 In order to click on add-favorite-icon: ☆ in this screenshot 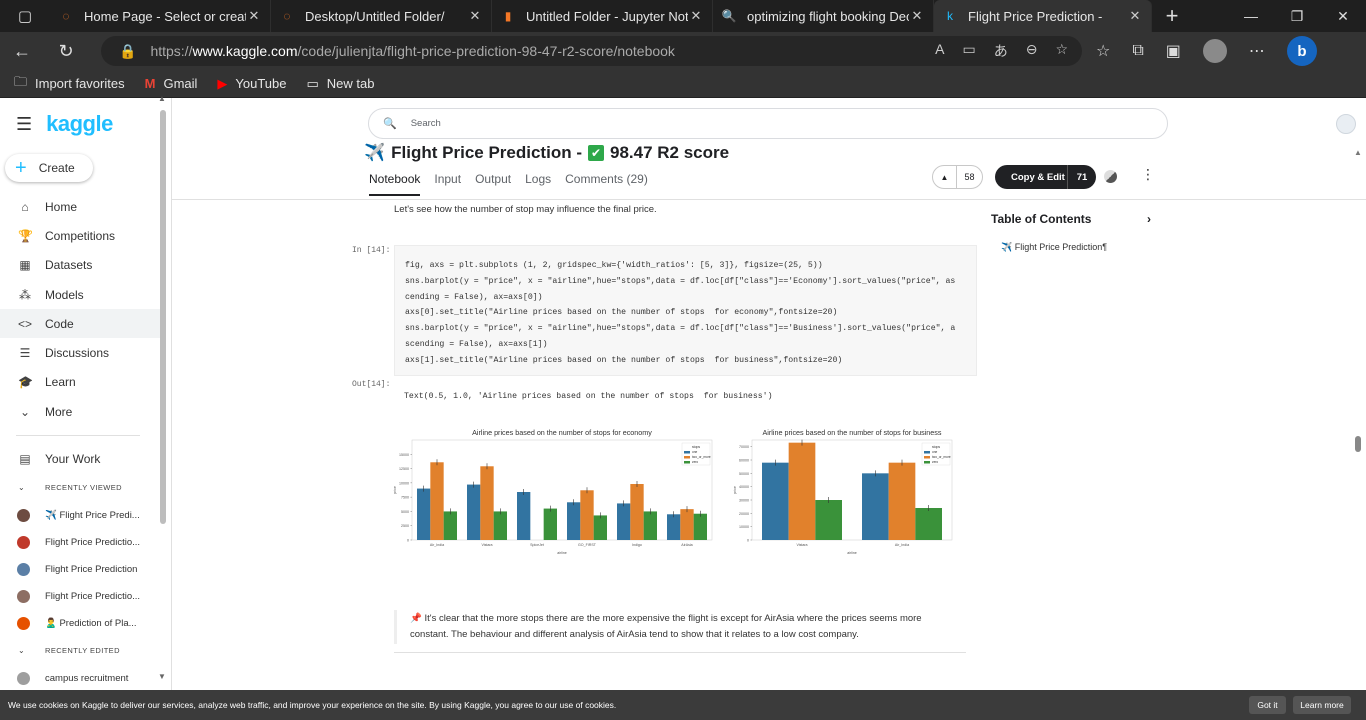, I will do `click(1061, 49)`.